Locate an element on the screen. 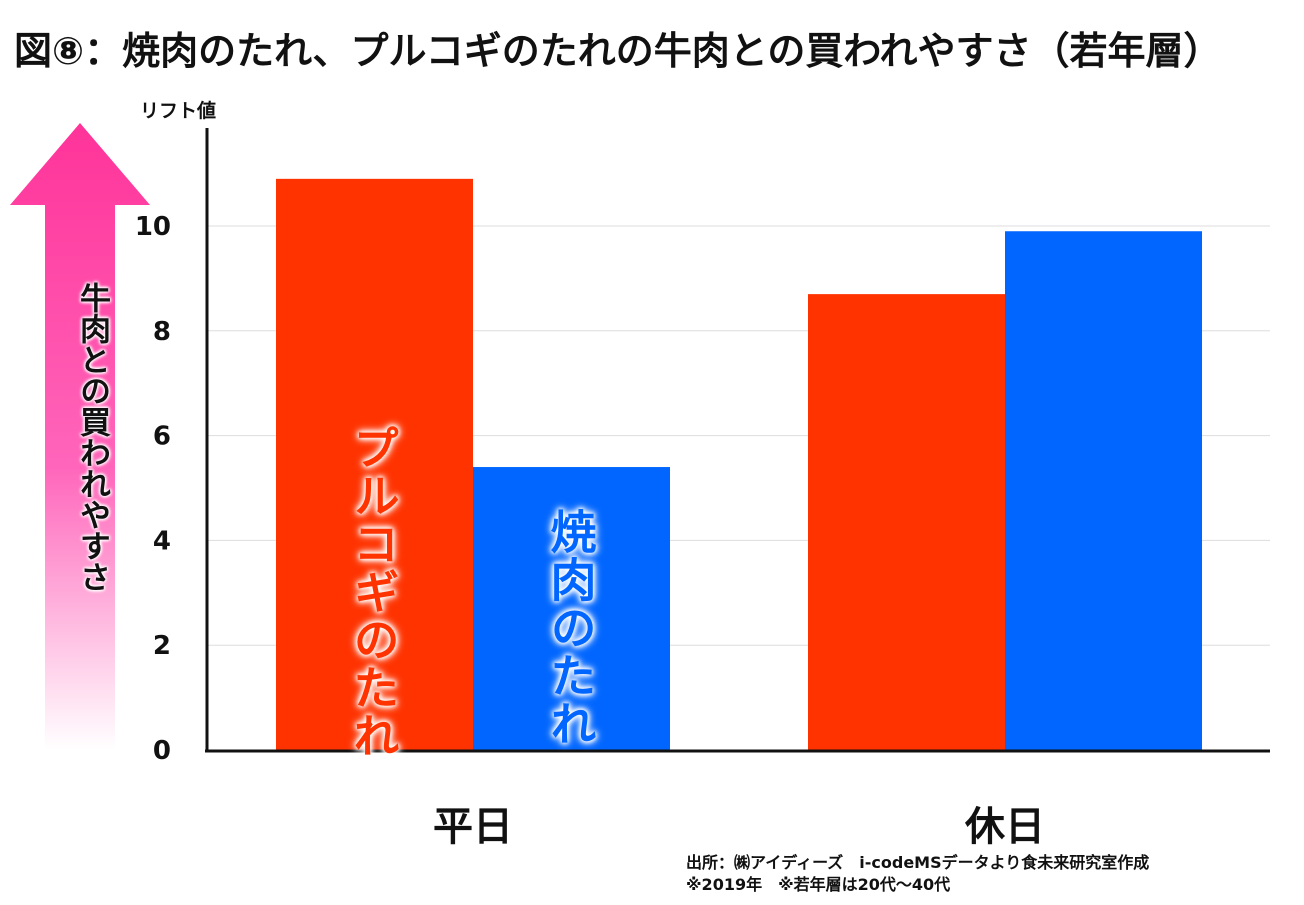 The width and height of the screenshot is (1304, 905). up-arrow-icon is located at coordinates (80, 436).